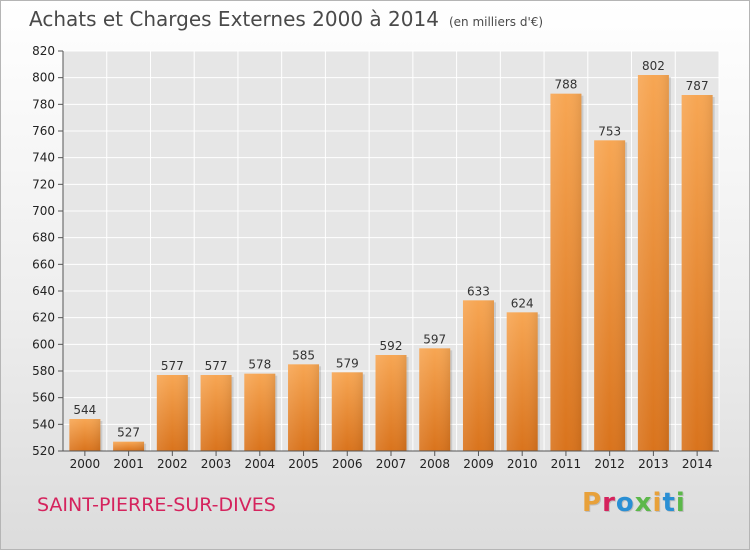  Describe the element at coordinates (43, 371) in the screenshot. I see `y-tick-label: 580` at that location.